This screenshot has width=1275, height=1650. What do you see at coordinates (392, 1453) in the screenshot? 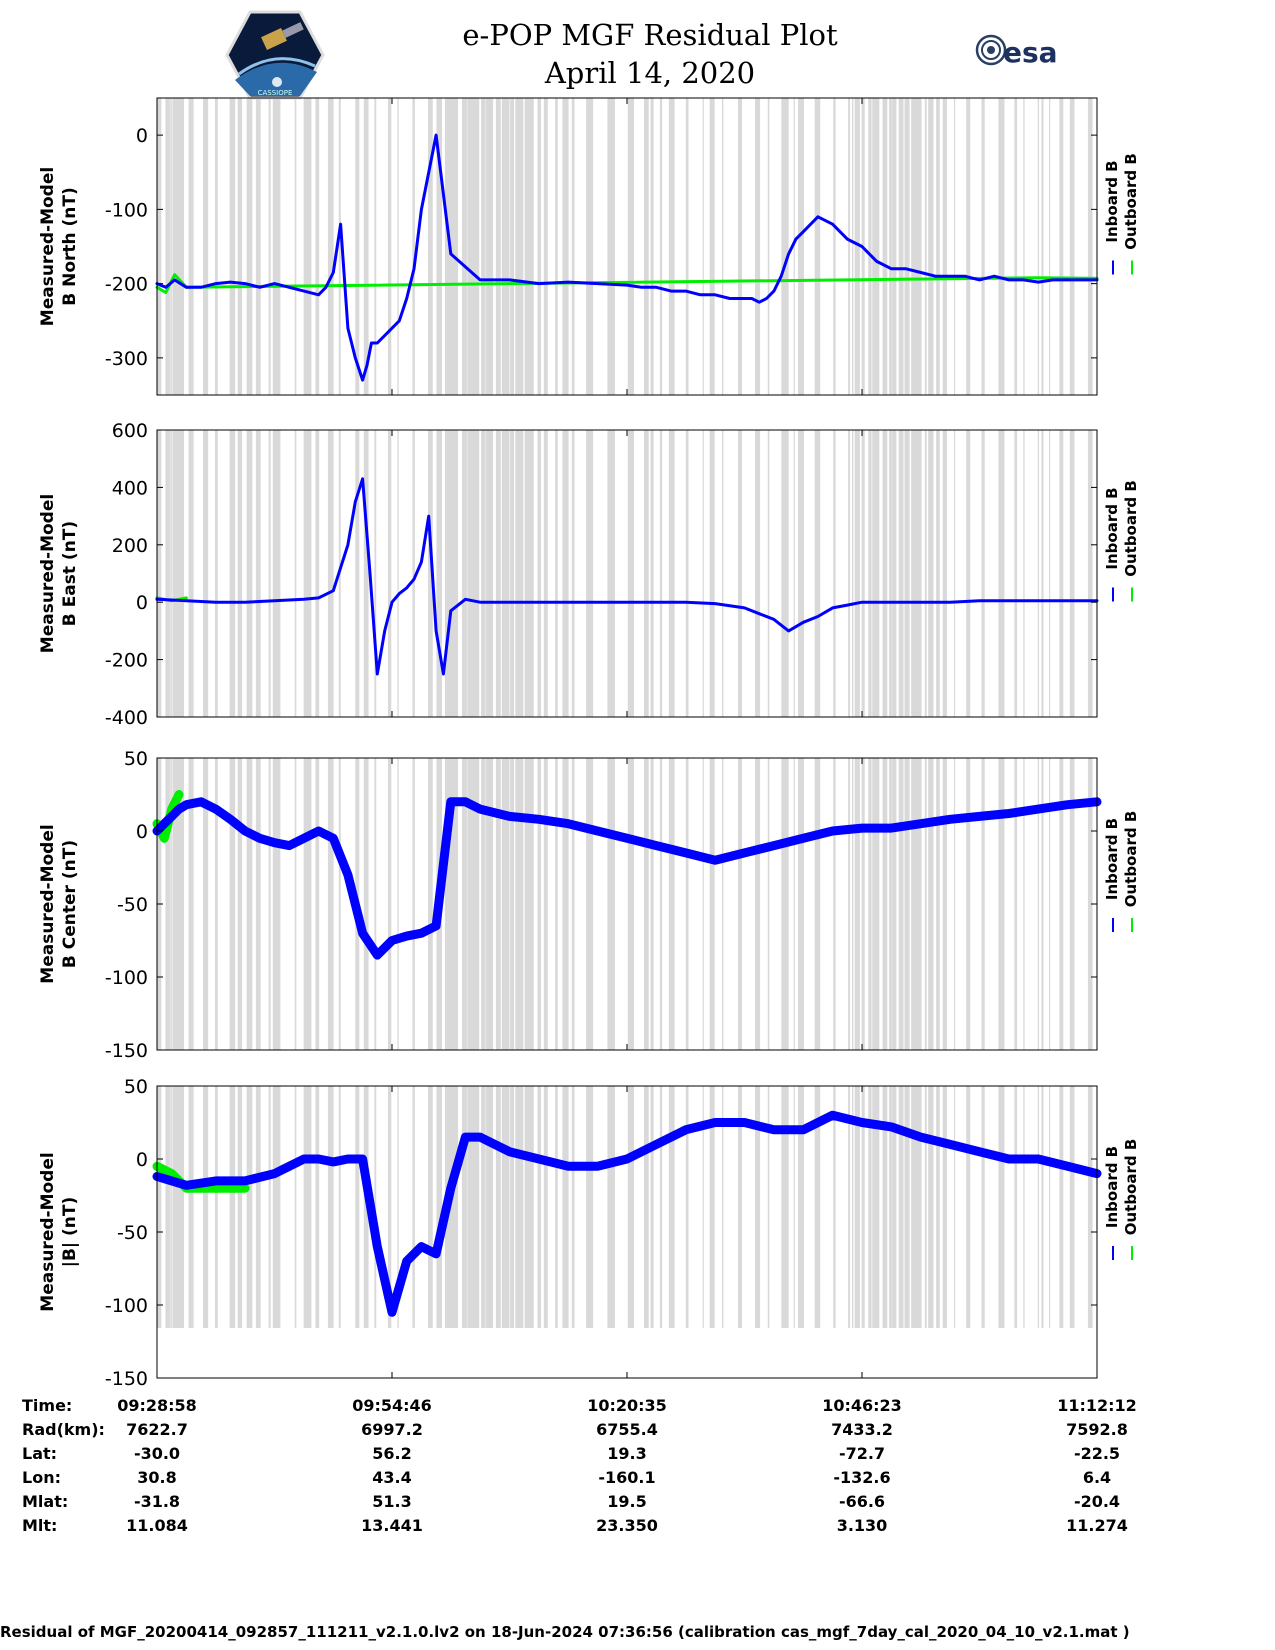
I see `footer-value-lat: 56.2` at bounding box center [392, 1453].